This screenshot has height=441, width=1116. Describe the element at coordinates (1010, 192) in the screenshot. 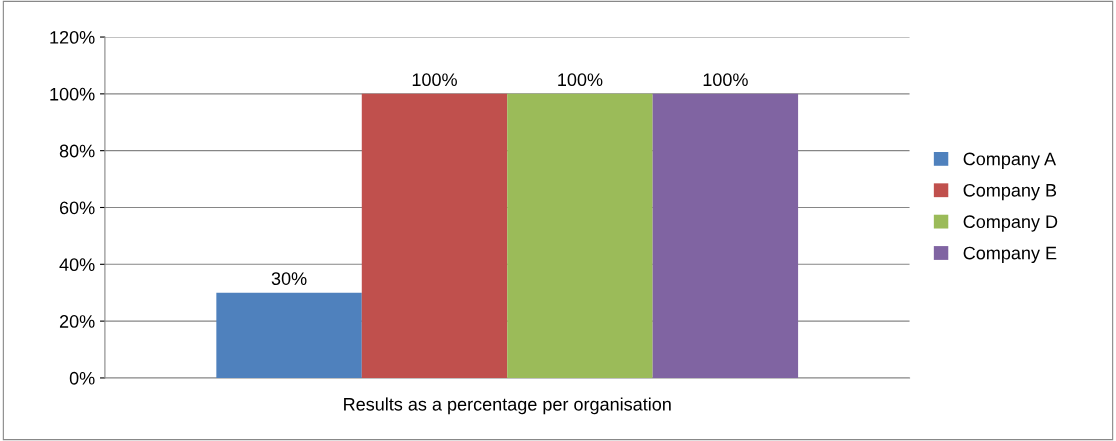

I see `legend-label: Company B` at that location.